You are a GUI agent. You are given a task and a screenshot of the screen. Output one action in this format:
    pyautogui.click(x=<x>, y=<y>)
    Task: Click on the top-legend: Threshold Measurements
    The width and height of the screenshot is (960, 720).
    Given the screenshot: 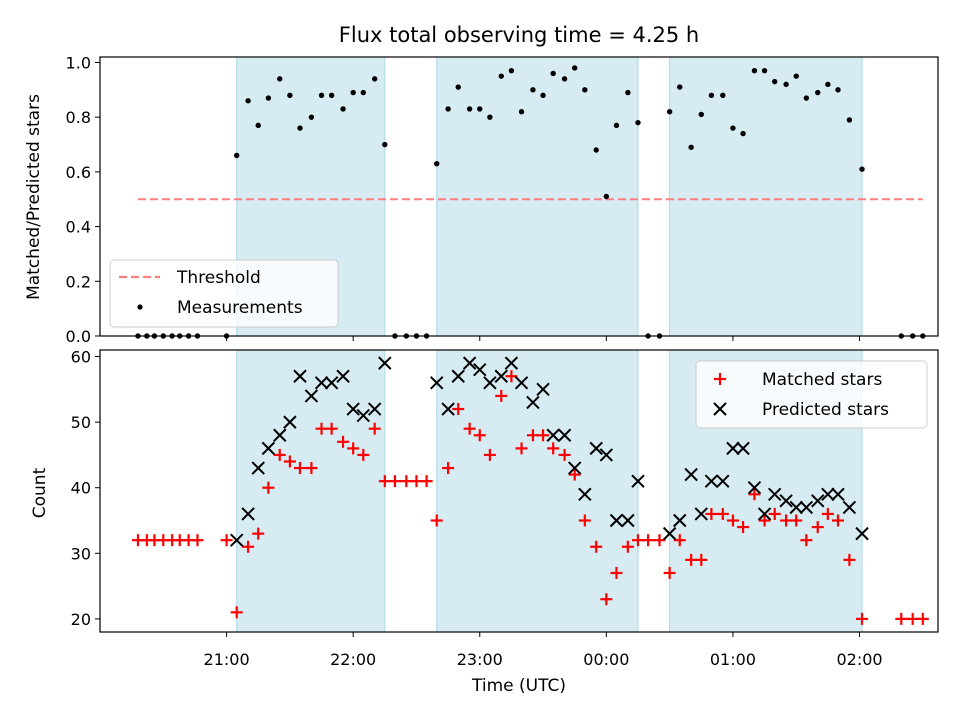 What is the action you would take?
    pyautogui.click(x=224, y=293)
    